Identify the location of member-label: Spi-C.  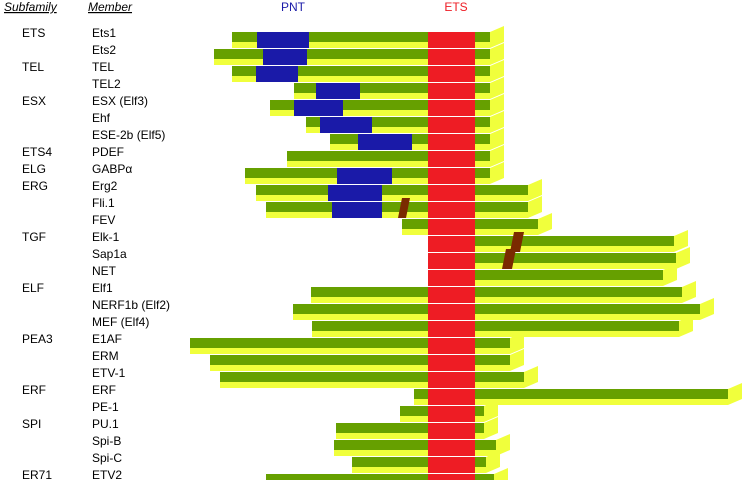
(107, 458).